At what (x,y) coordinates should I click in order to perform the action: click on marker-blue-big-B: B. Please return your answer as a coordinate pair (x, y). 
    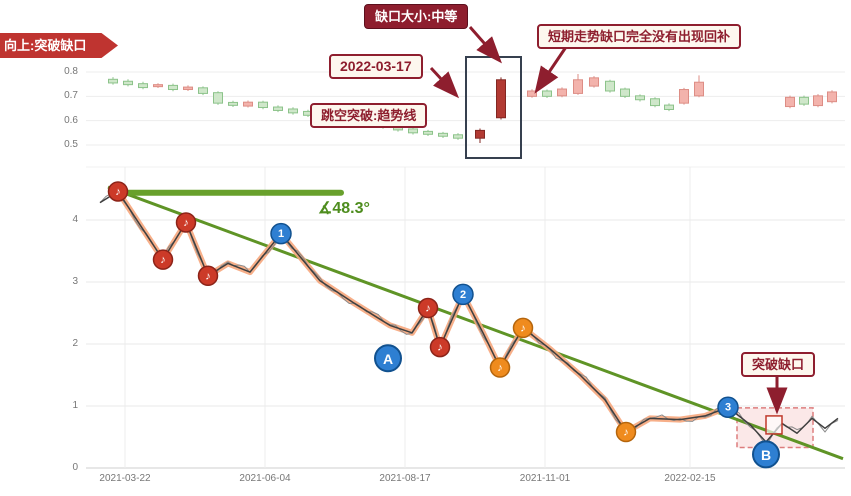
    Looking at the image, I should click on (766, 454).